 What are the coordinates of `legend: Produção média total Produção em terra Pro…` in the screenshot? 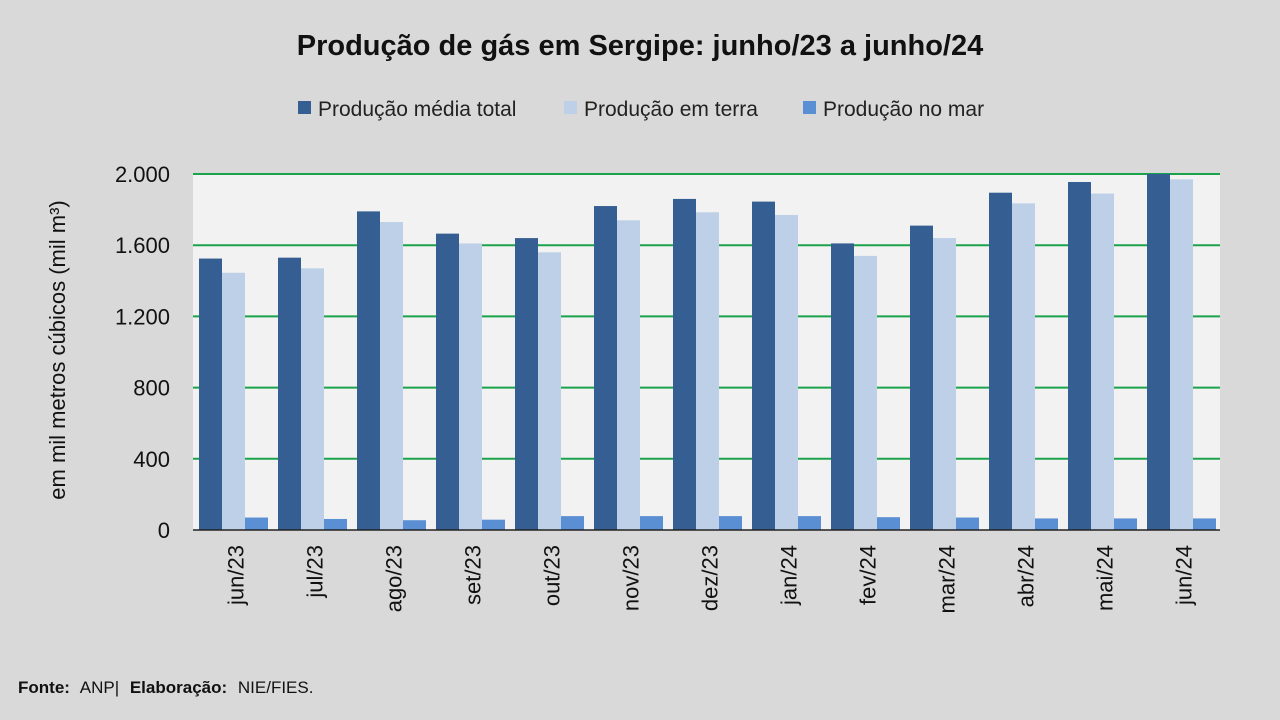 It's located at (641, 109).